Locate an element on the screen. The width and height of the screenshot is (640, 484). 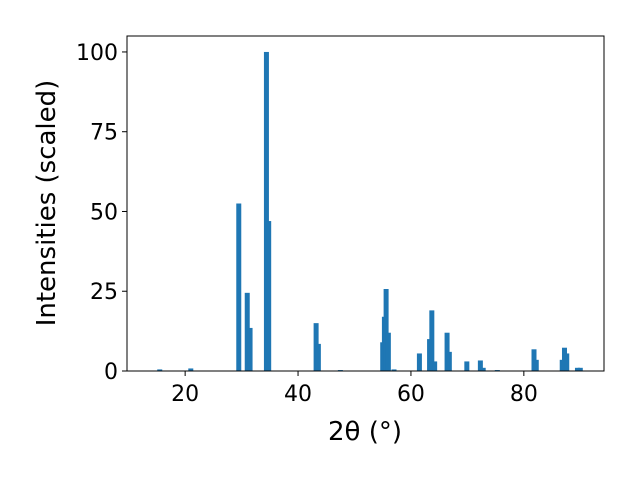
y-tick-label: 25 is located at coordinates (104, 292).